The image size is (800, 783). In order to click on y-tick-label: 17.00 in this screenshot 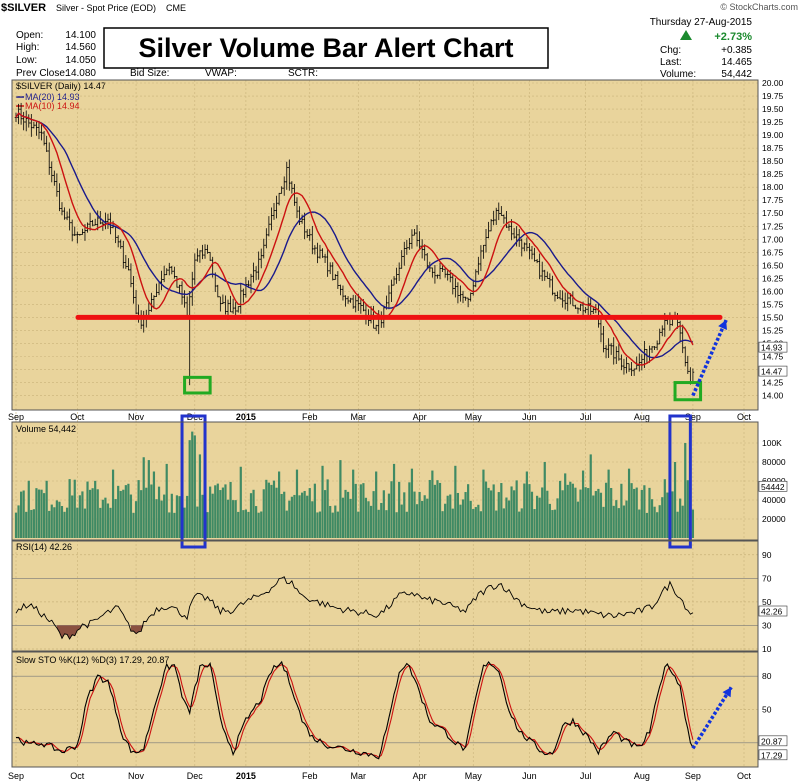, I will do `click(773, 239)`.